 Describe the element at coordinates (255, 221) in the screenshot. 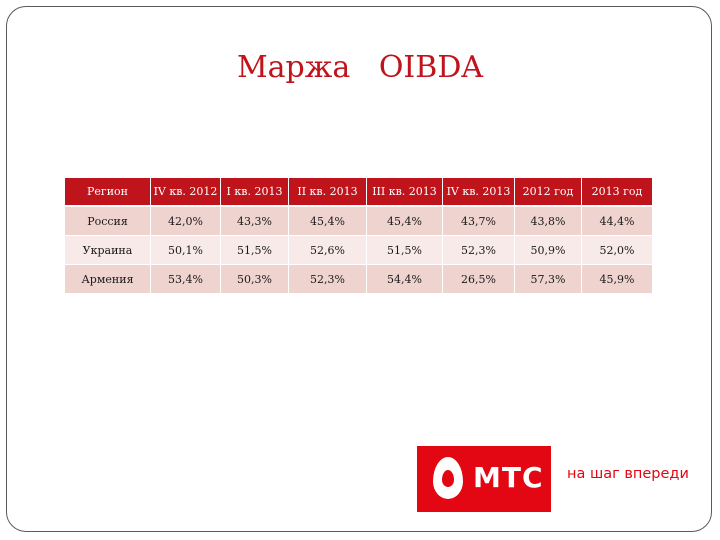

I see `value-cell: 43,3%` at that location.